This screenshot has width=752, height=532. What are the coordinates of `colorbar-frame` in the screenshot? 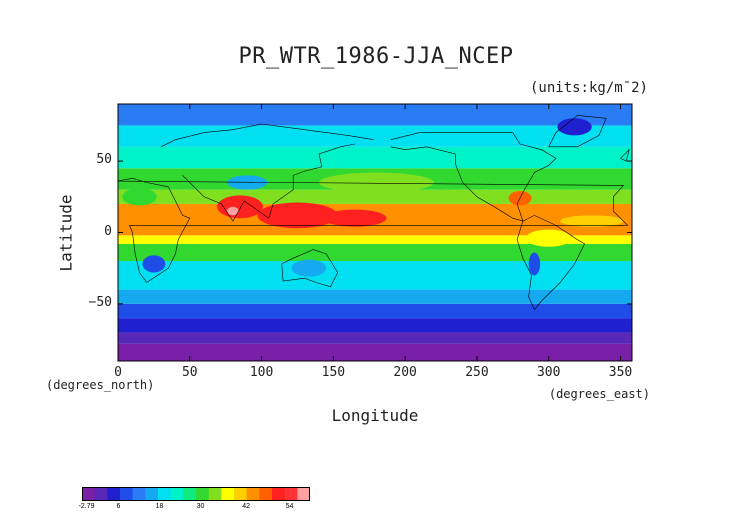 It's located at (196, 494).